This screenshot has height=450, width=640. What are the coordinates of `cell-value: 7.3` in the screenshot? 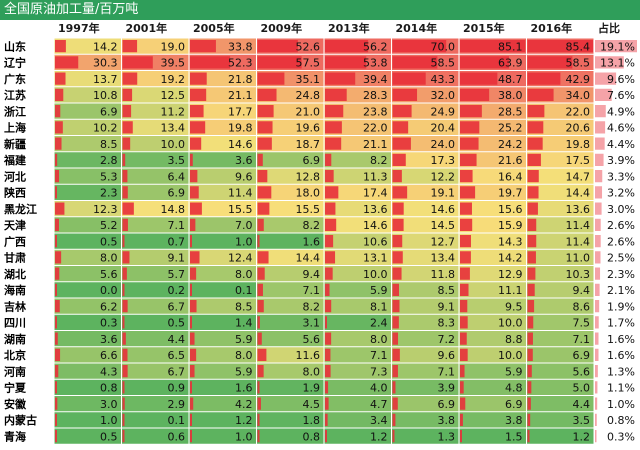 It's located at (379, 371).